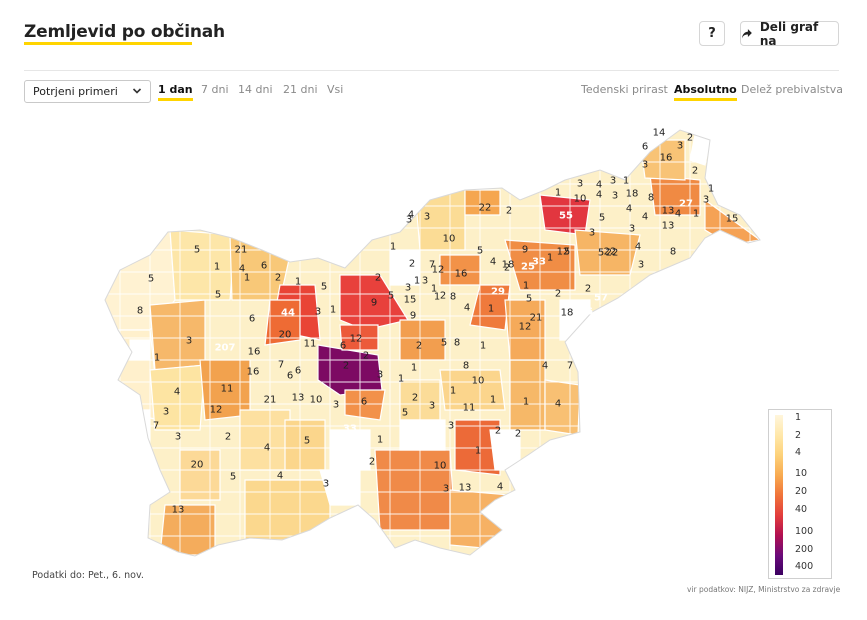  I want to click on share-button-label: Deli graf na, so click(789, 33).